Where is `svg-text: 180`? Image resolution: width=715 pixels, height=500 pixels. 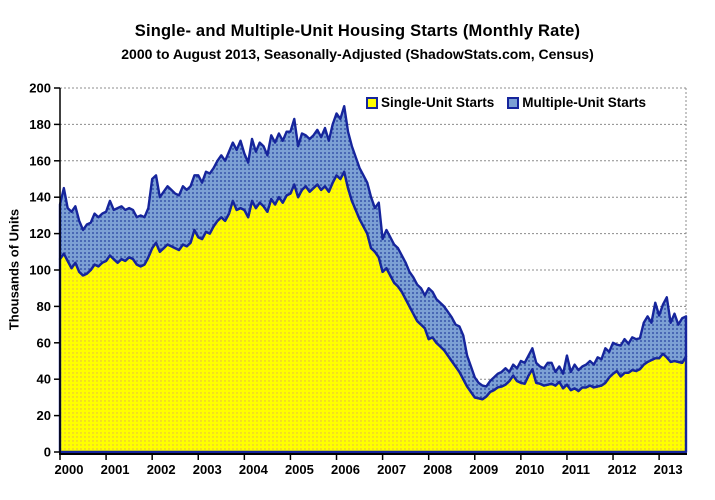 svg-text: 180 is located at coordinates (40, 124).